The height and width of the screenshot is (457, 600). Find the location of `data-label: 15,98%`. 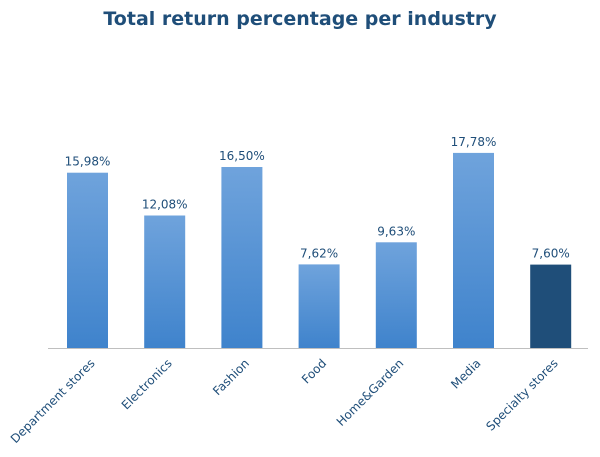

data-label: 15,98% is located at coordinates (88, 162).